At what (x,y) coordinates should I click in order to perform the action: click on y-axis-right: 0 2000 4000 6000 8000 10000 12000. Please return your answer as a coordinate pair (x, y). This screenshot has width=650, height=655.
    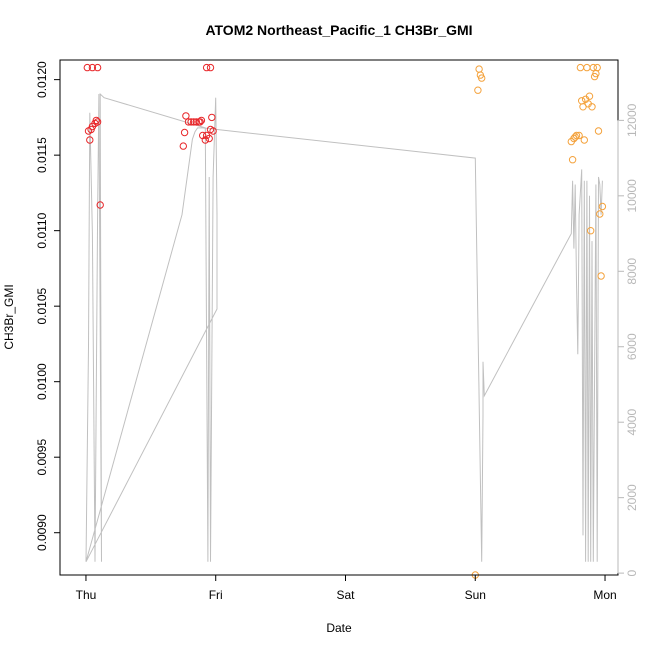
    Looking at the image, I should click on (628, 339).